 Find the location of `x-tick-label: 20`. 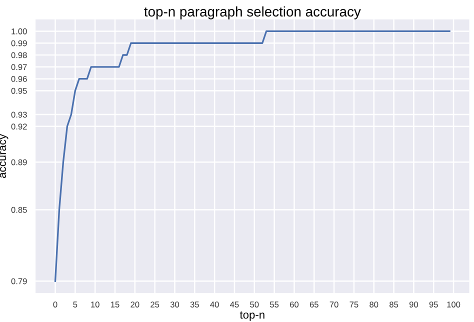

x-tick-label: 20 is located at coordinates (135, 305).